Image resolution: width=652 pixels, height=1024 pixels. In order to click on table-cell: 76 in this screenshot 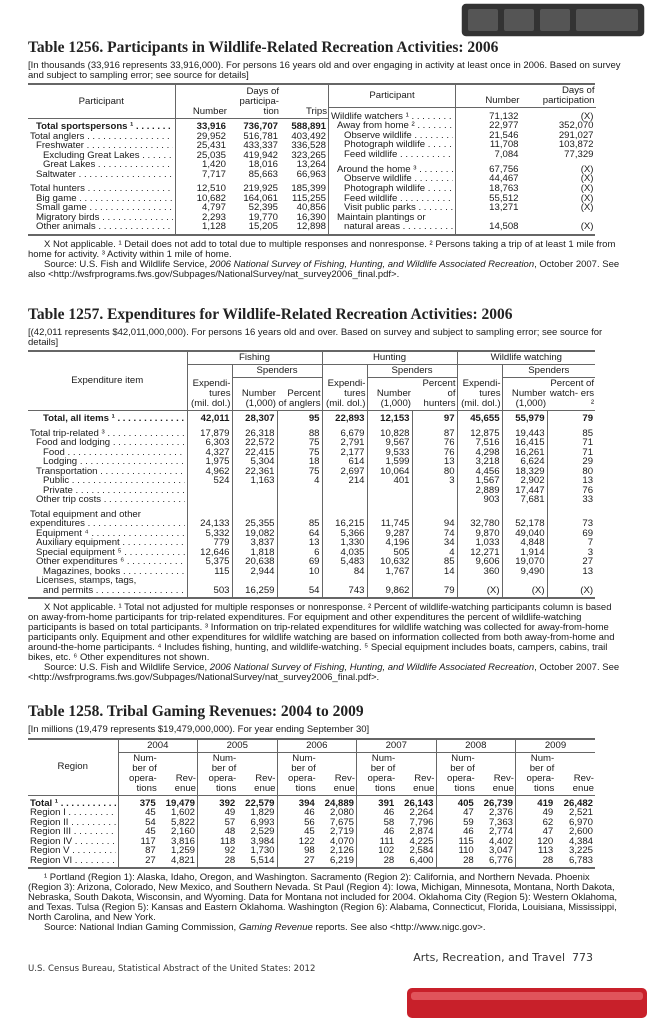, I will do `click(434, 453)`.